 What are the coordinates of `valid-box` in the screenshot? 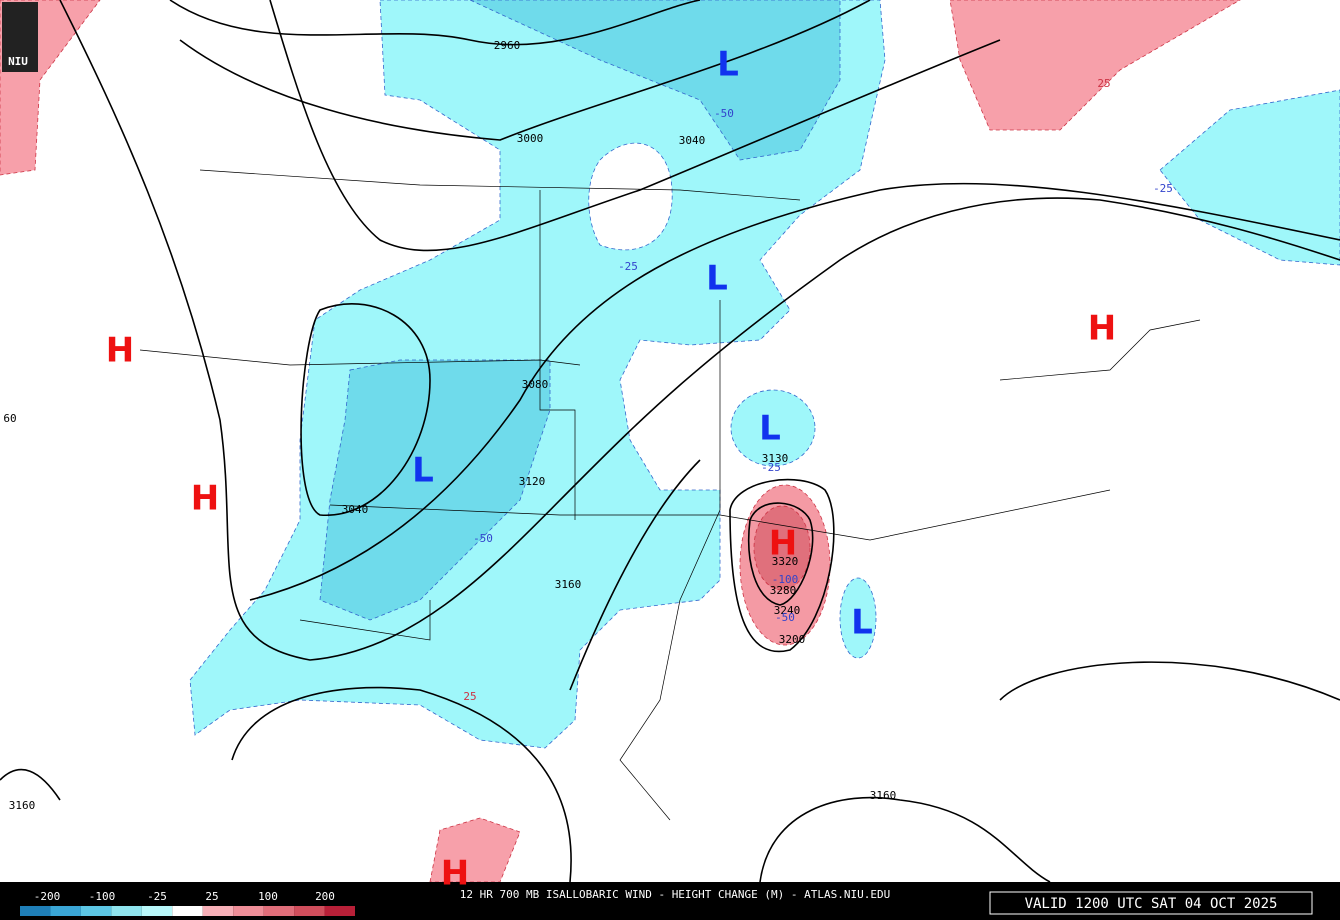 It's located at (1151, 903).